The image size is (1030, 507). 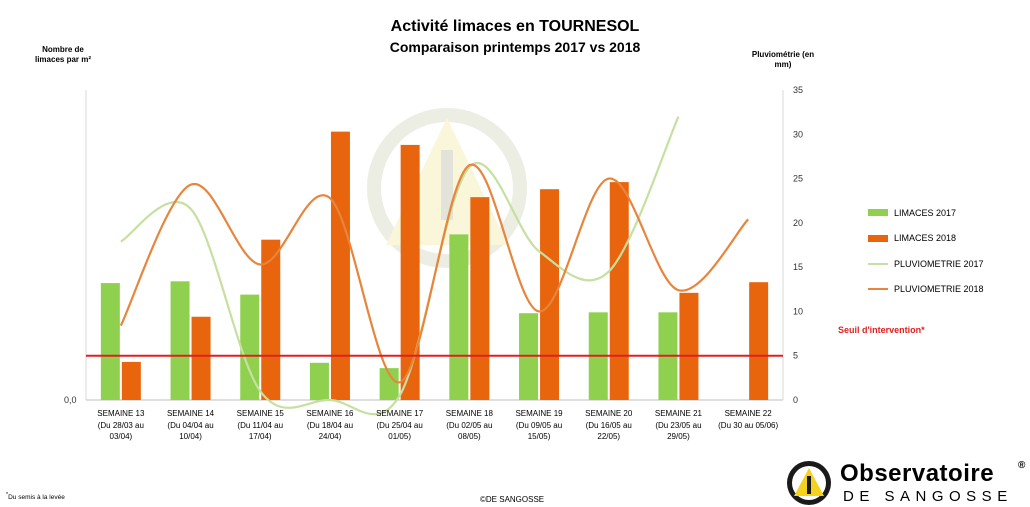 I want to click on x-tick-date: 08/05), so click(x=469, y=436).